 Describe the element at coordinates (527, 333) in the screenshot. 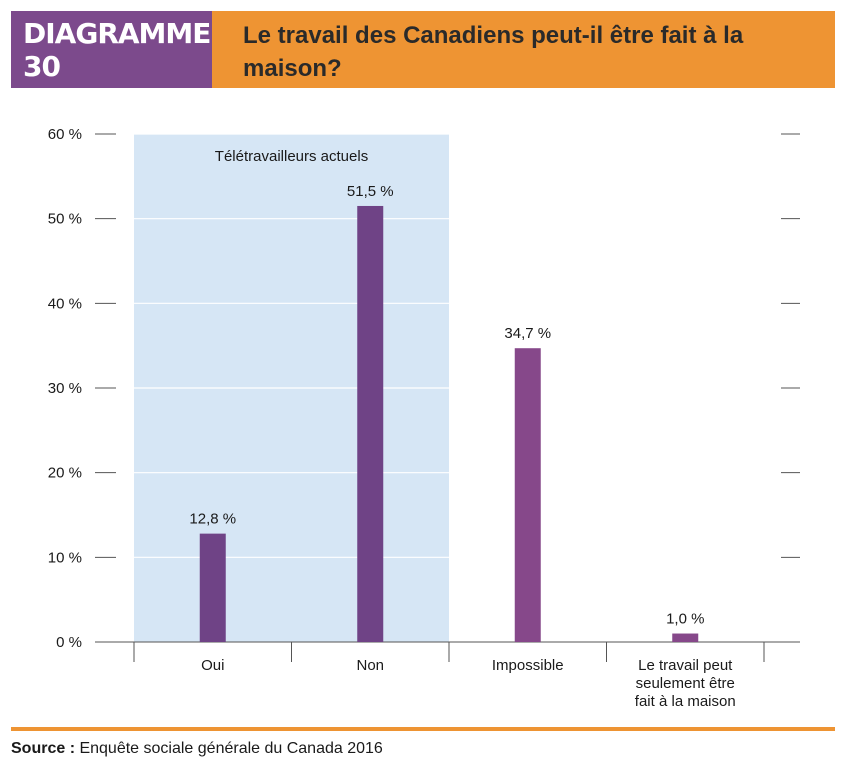

I see `bar-value-label: 34,7 %` at that location.